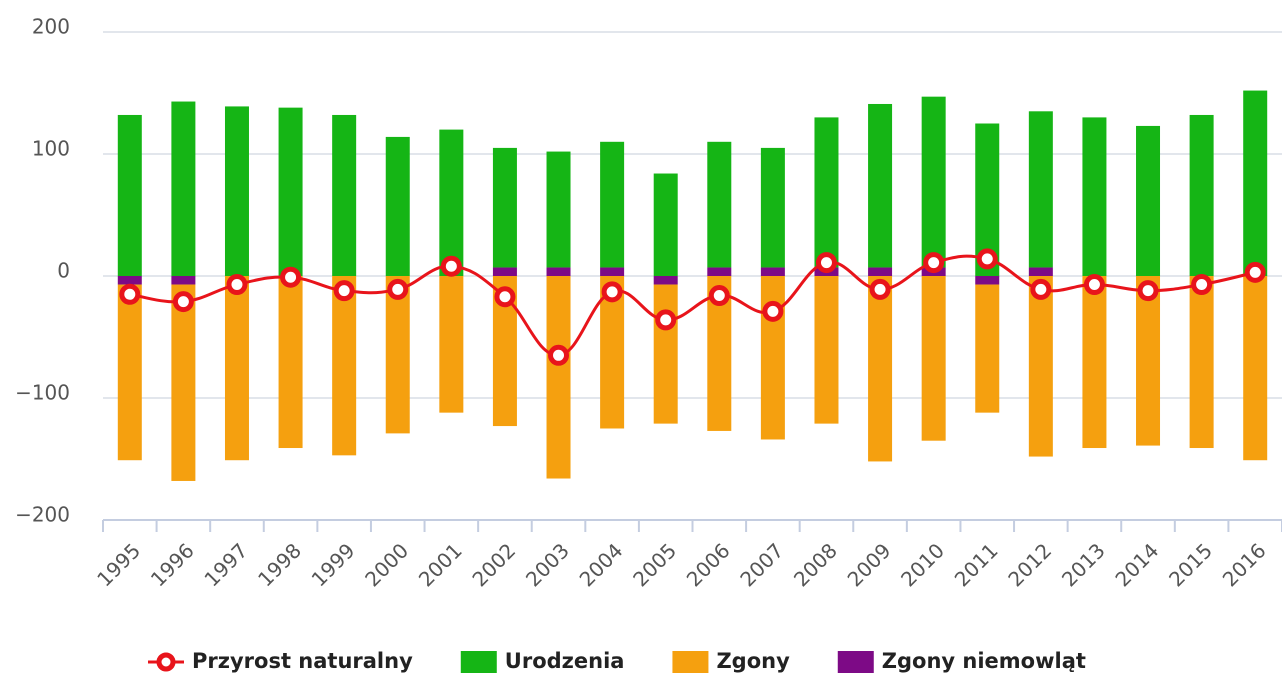 The image size is (1282, 682). Describe the element at coordinates (42, 393) in the screenshot. I see `y-tick-label: −100` at that location.